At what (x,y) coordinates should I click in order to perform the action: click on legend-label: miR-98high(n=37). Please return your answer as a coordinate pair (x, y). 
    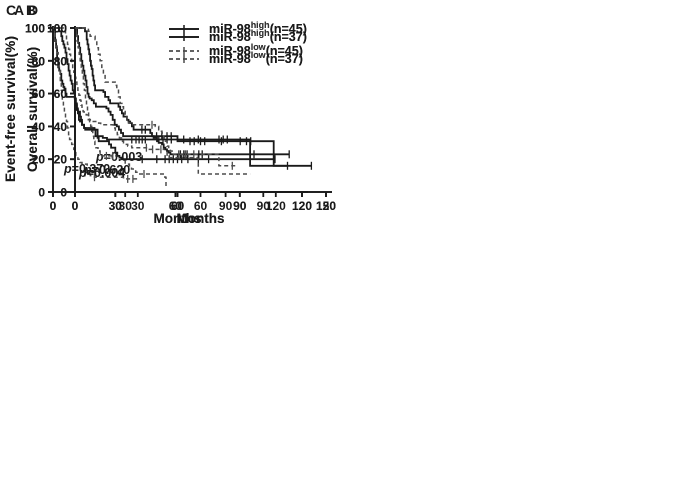
    Looking at the image, I should click on (258, 35).